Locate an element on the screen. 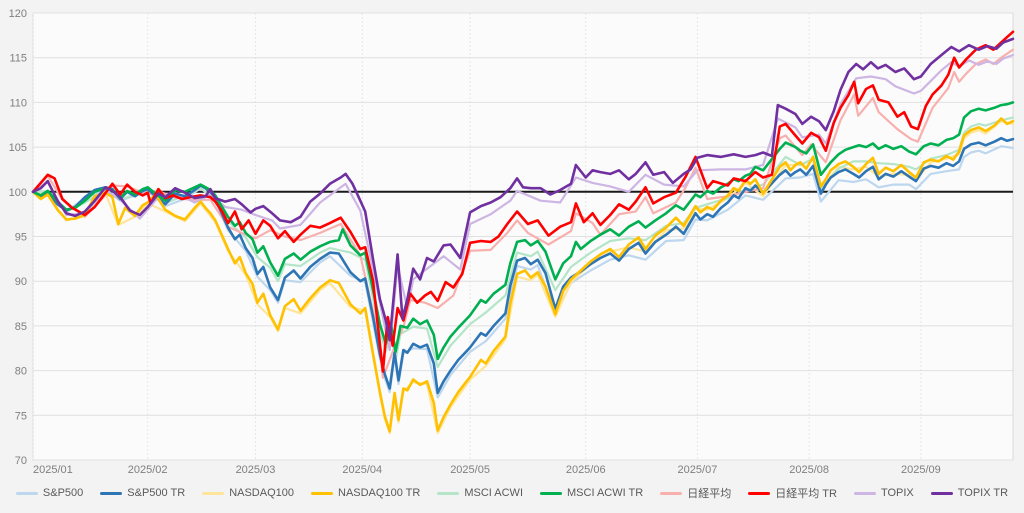 The width and height of the screenshot is (1024, 513). legend-item: TOPIX is located at coordinates (883, 493).